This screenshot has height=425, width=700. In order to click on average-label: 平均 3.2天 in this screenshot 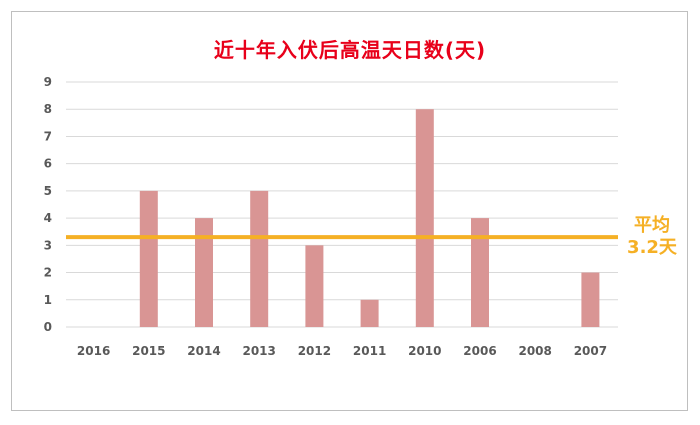, I will do `click(652, 237)`.